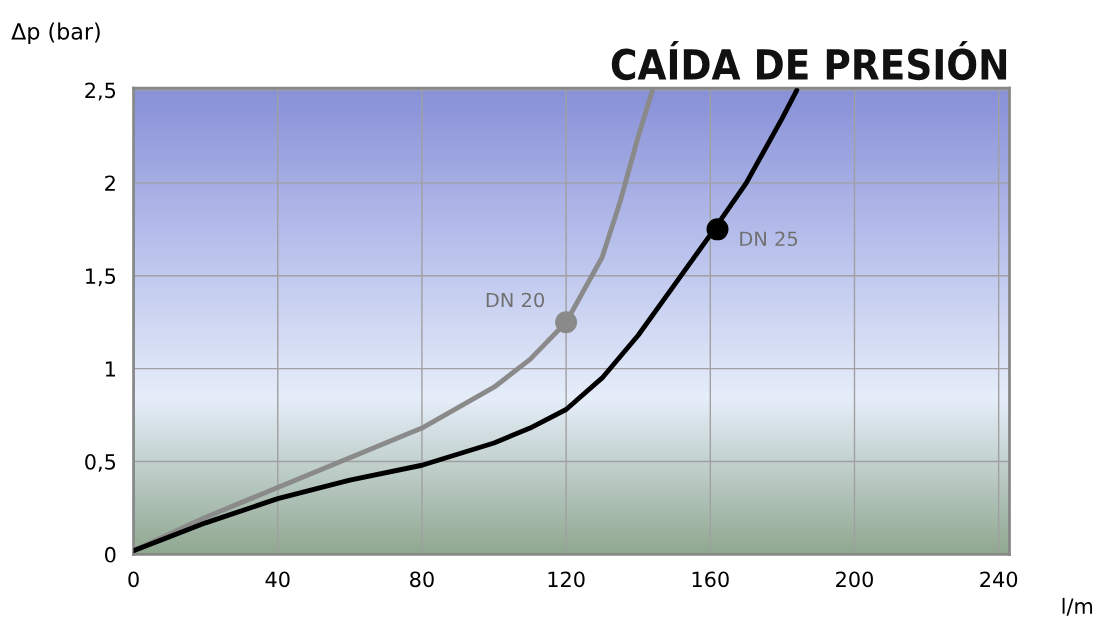  I want to click on y-tick-label: 2,5, so click(100, 91).